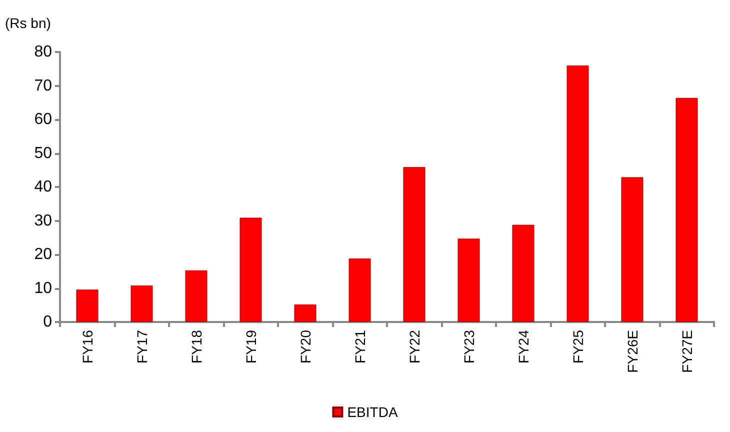  Describe the element at coordinates (468, 347) in the screenshot. I see `x-tick-label: FY23` at that location.